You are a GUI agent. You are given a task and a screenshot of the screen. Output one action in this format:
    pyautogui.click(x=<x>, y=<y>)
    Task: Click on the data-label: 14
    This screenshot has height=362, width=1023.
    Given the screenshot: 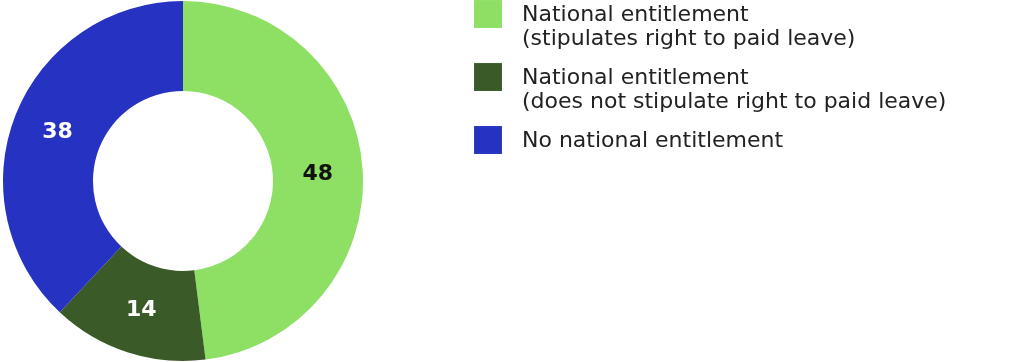 What is the action you would take?
    pyautogui.click(x=141, y=309)
    